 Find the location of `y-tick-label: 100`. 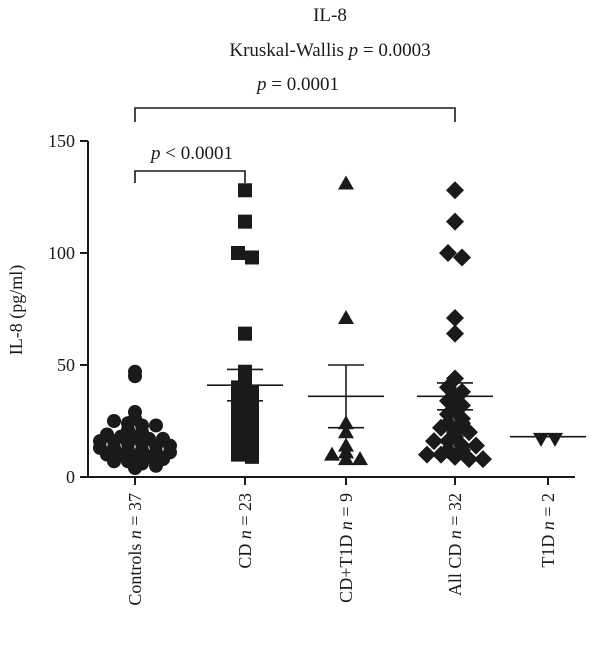

y-tick-label: 100 is located at coordinates (61, 253).